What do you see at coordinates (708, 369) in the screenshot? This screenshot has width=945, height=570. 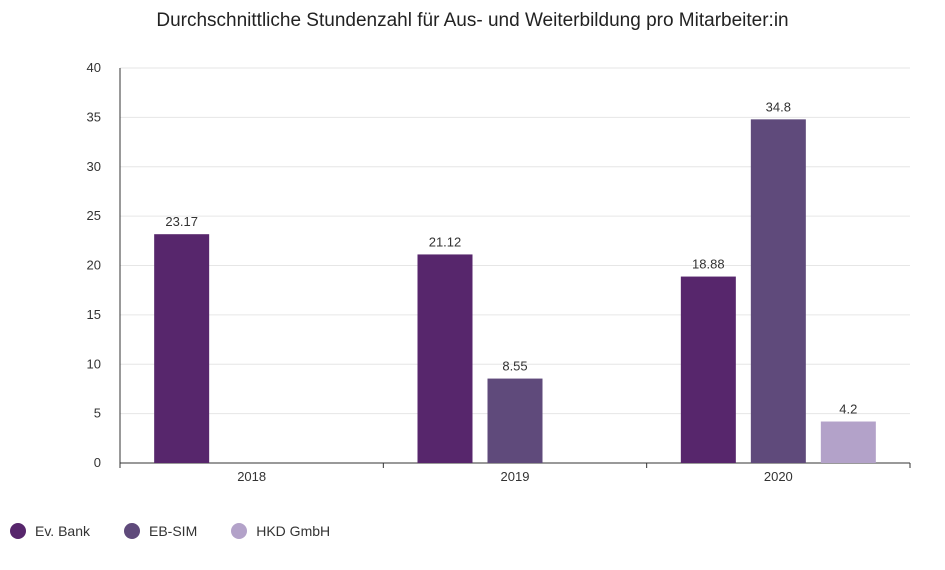 I see `bar-ev-bank-2020` at bounding box center [708, 369].